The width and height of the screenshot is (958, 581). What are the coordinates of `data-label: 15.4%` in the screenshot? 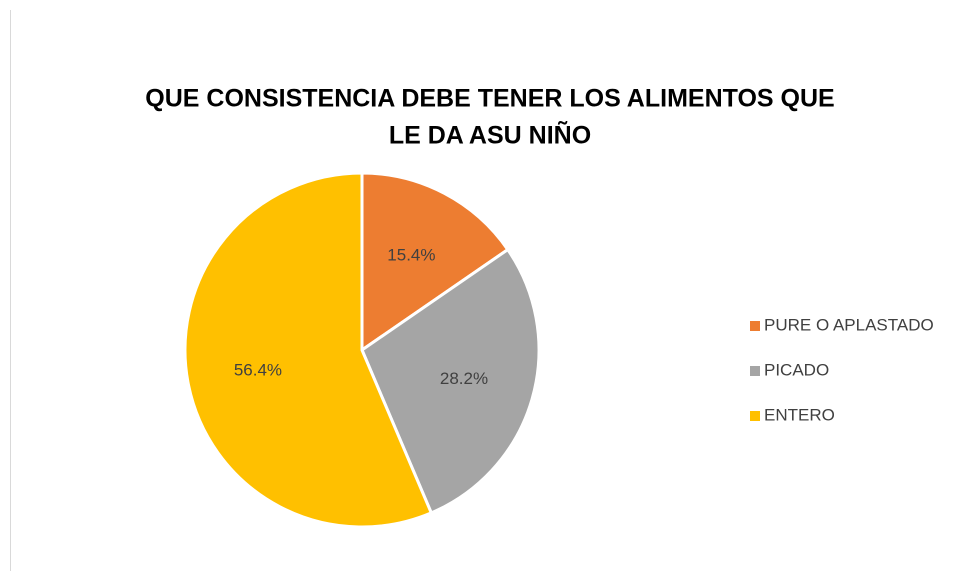 It's located at (411, 254).